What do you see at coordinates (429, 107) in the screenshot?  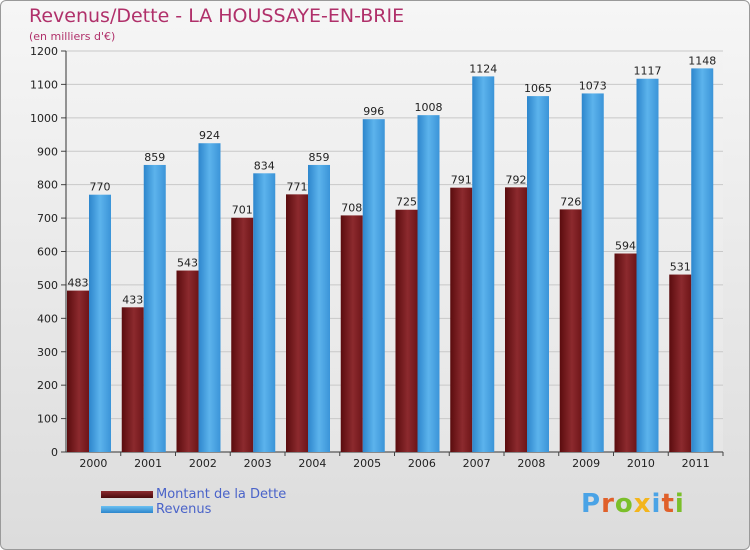 I see `data-label-revenus: 1008` at bounding box center [429, 107].